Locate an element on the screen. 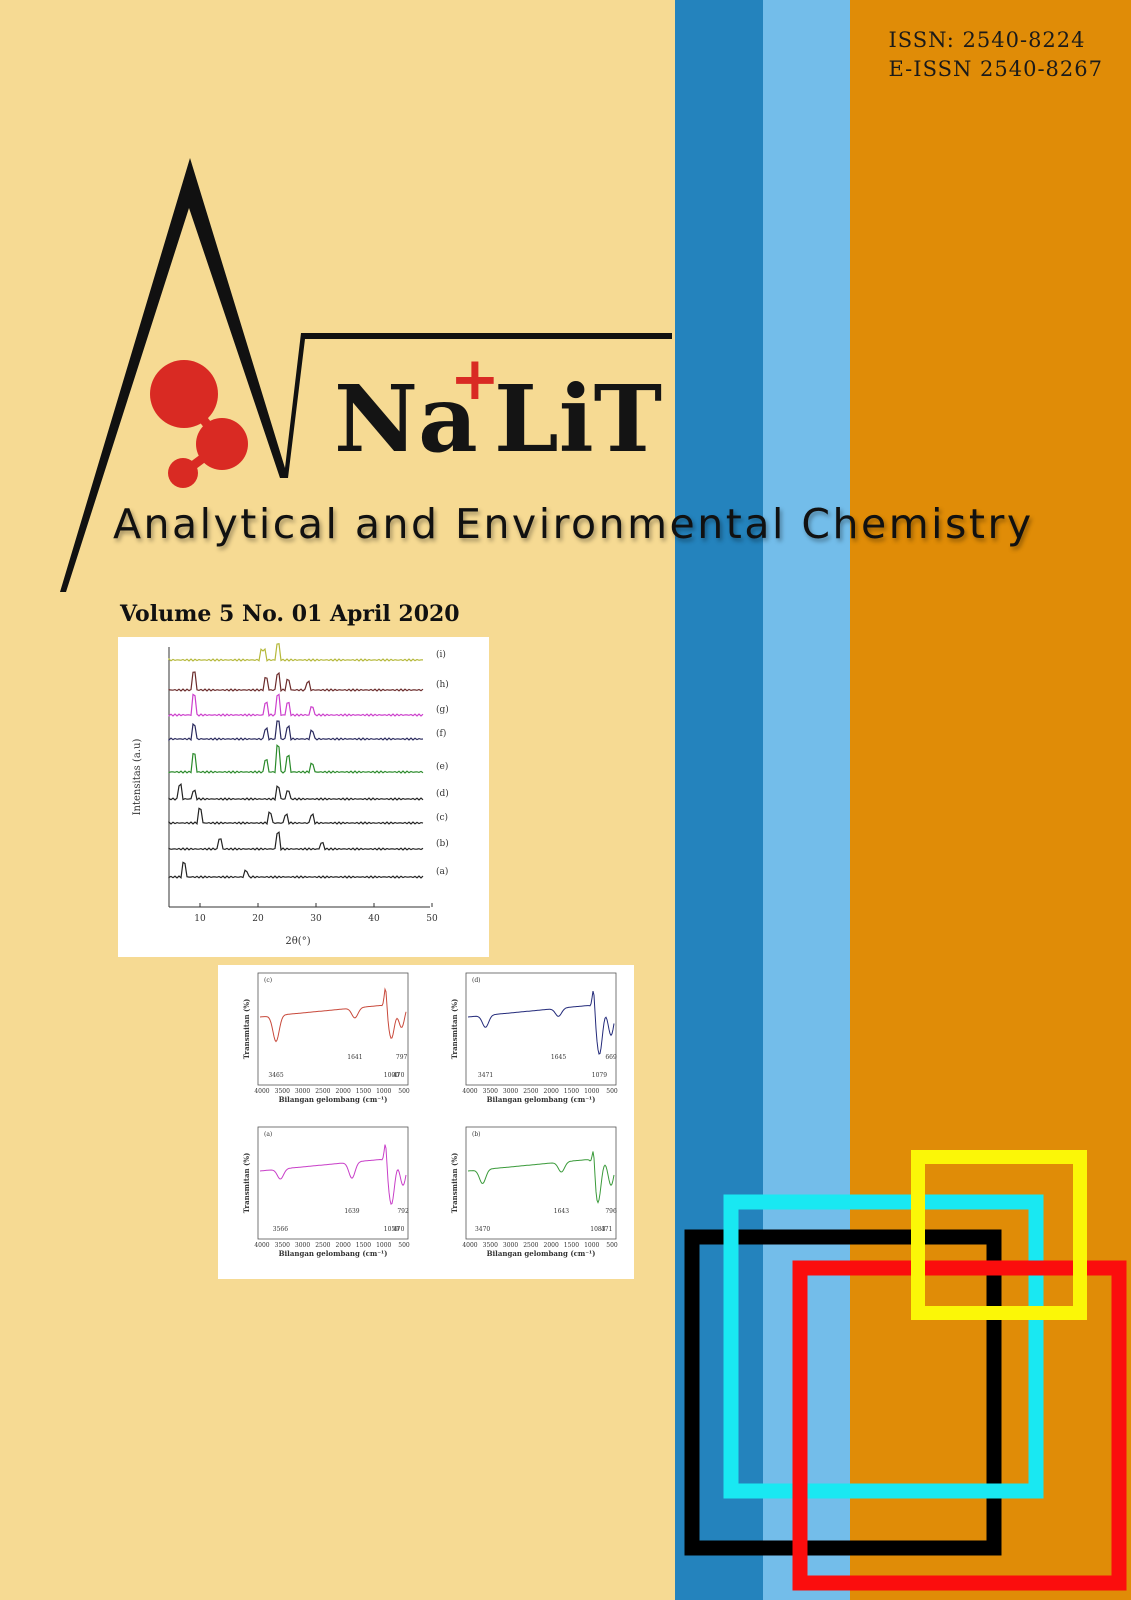 The image size is (1131, 1600). square-red is located at coordinates (959, 1425).